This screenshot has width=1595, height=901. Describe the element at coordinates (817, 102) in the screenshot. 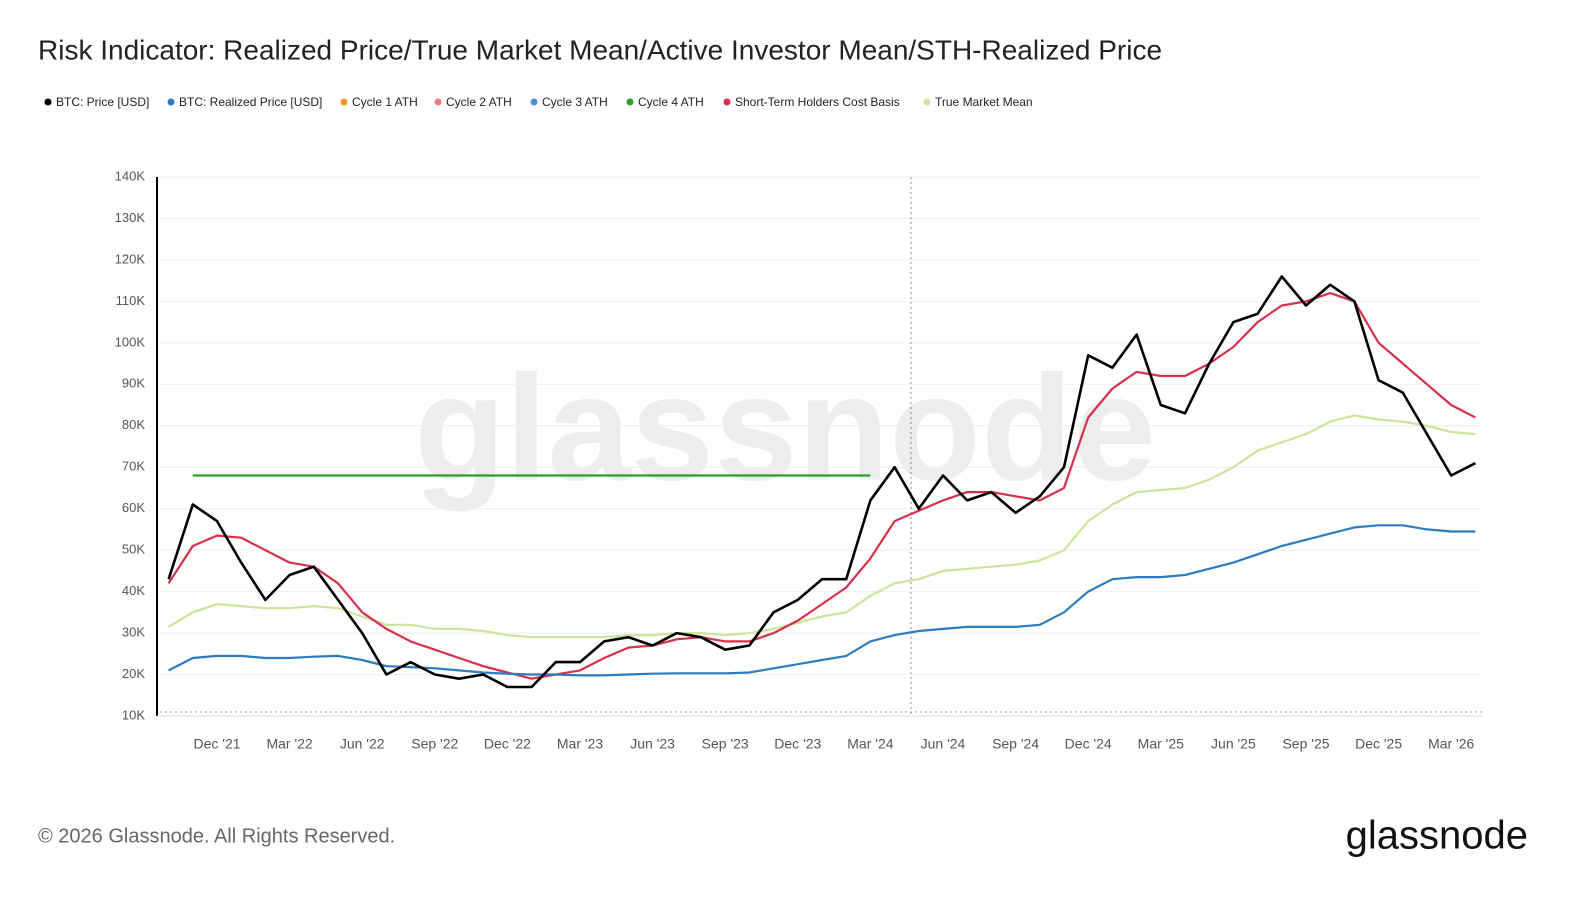

I see `legend-label: Short-Term Holders Cost Basis` at that location.